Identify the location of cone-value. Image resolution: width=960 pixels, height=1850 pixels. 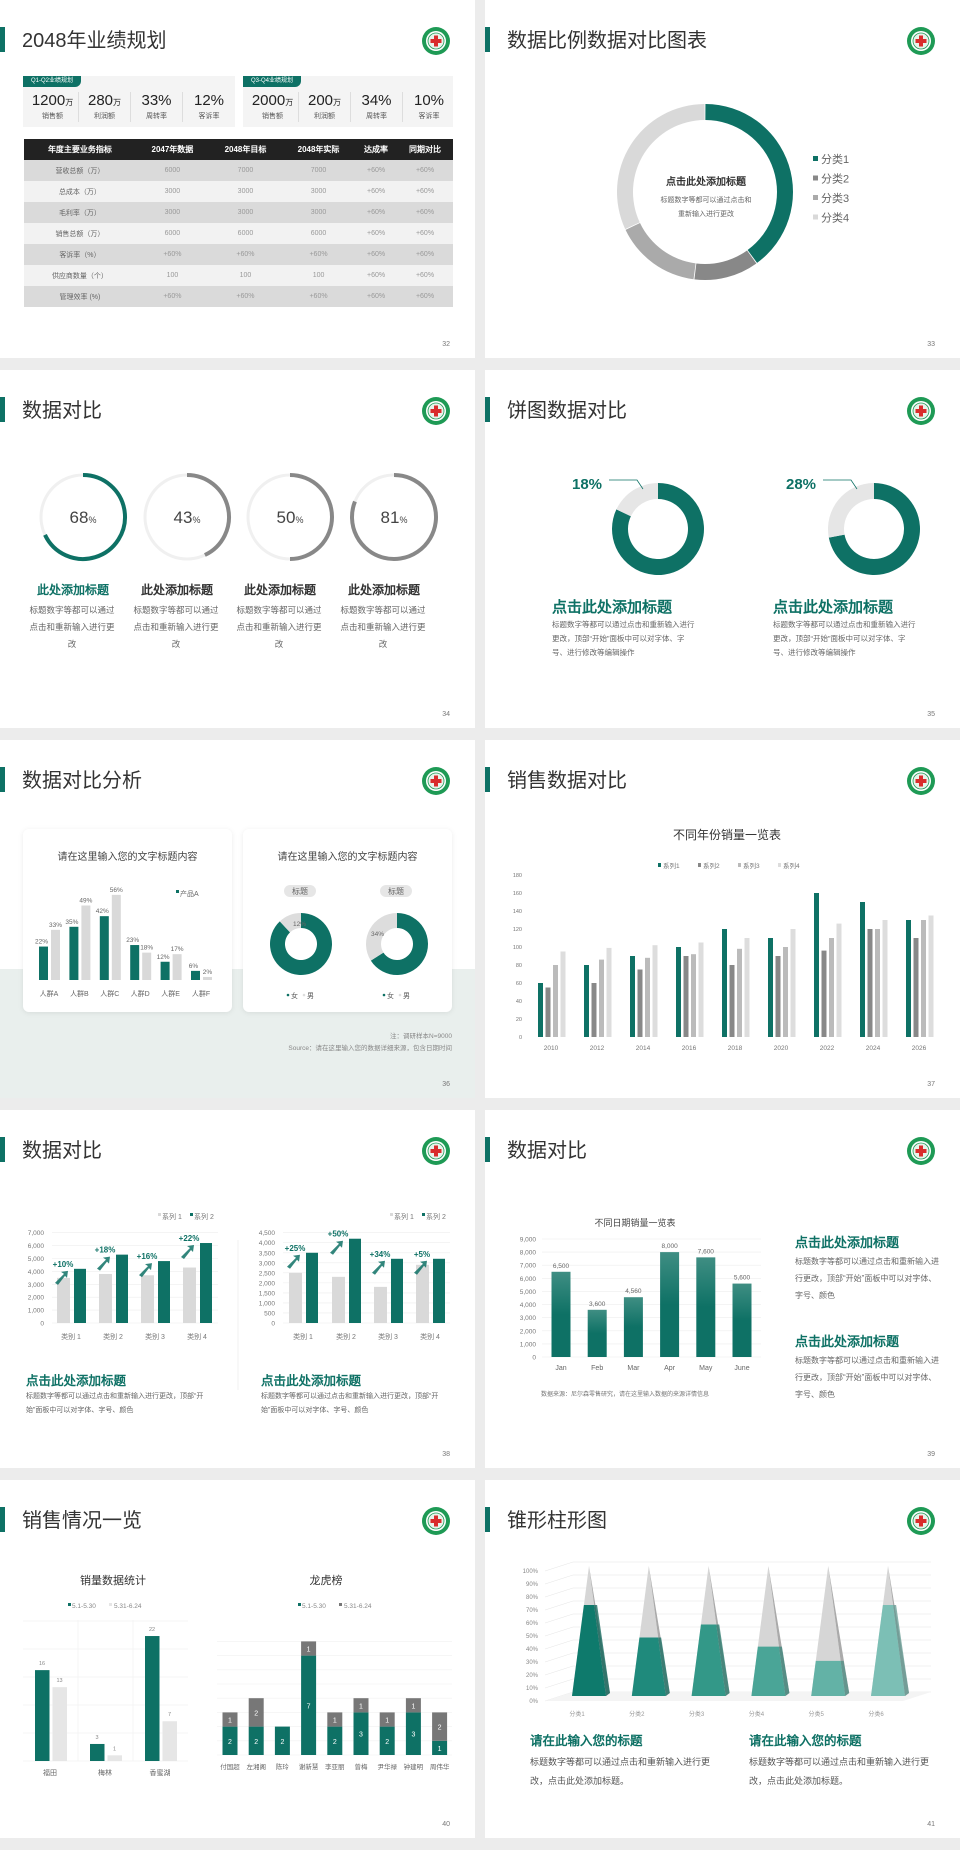
(888, 1650).